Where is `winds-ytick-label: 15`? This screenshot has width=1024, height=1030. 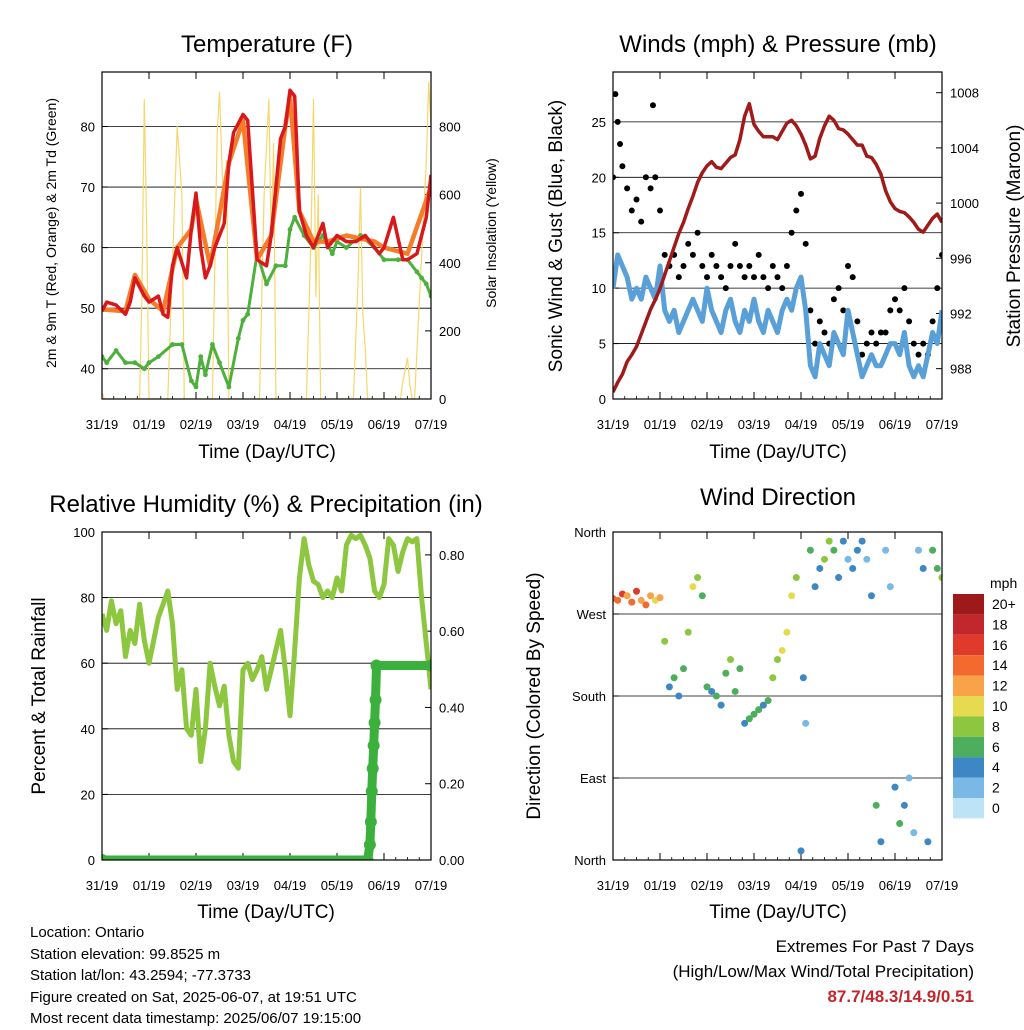
winds-ytick-label: 15 is located at coordinates (599, 233).